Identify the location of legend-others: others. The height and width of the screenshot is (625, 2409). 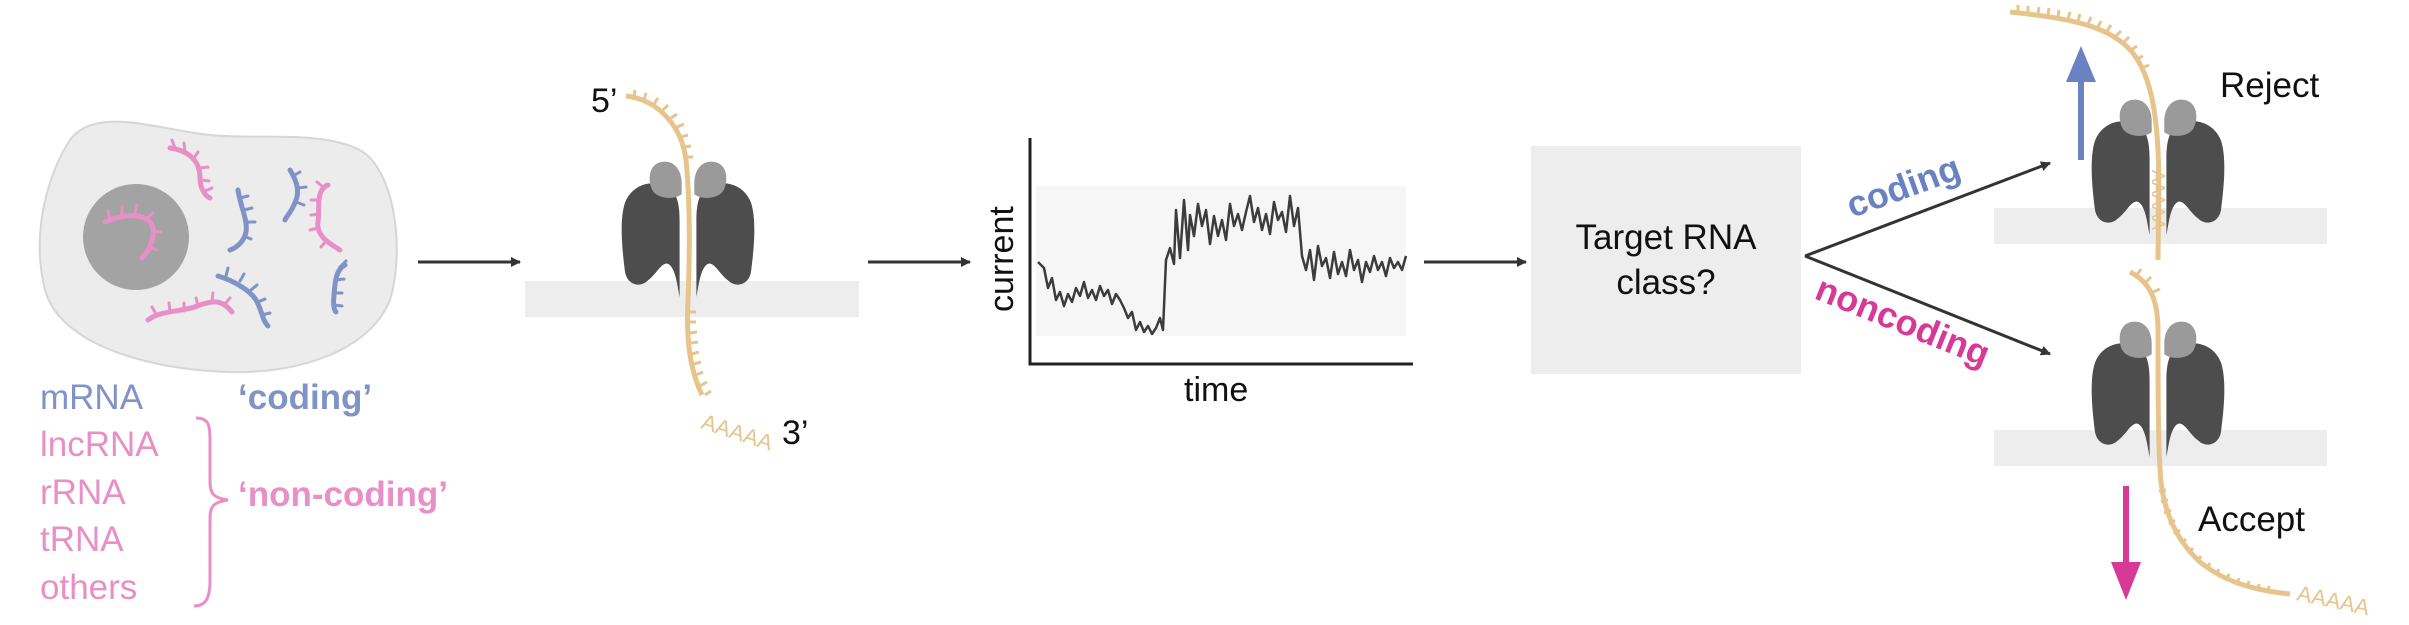
(88, 587).